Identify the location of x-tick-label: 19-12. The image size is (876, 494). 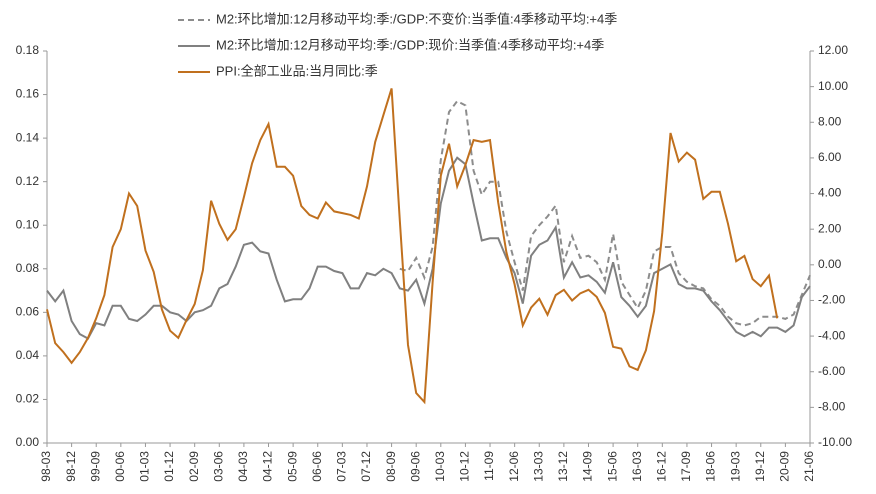
(760, 466).